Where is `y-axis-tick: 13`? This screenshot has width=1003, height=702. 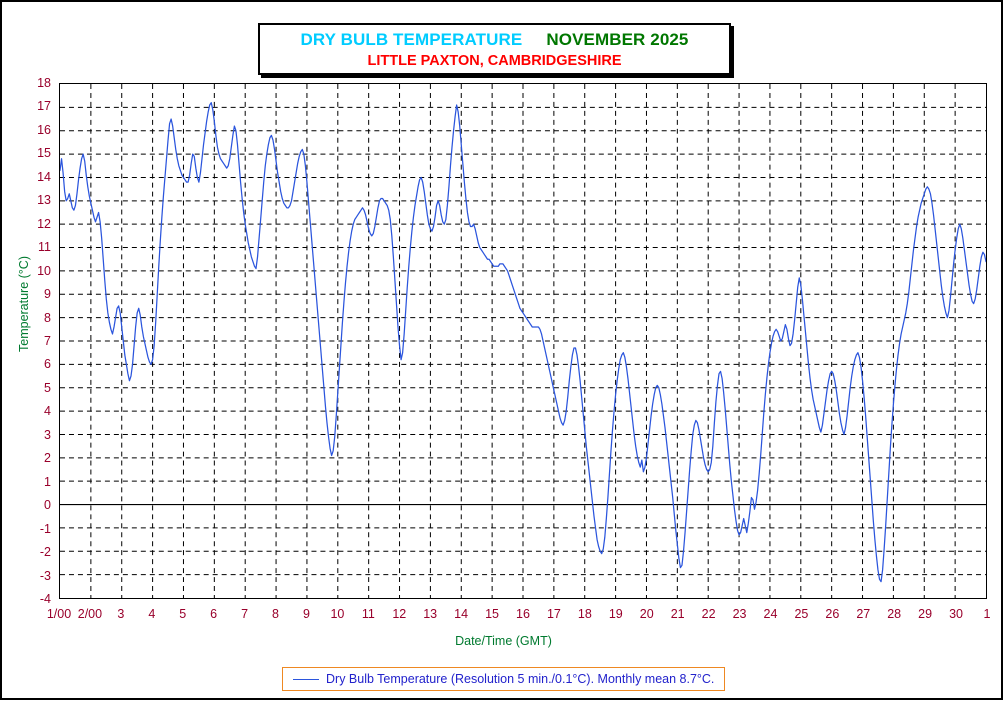 y-axis-tick: 13 is located at coordinates (44, 200).